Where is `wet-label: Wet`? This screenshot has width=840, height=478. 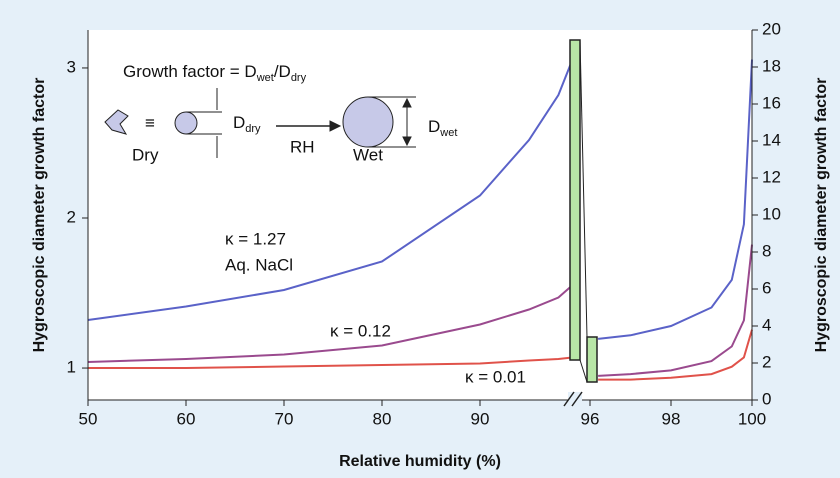 wet-label: Wet is located at coordinates (368, 154).